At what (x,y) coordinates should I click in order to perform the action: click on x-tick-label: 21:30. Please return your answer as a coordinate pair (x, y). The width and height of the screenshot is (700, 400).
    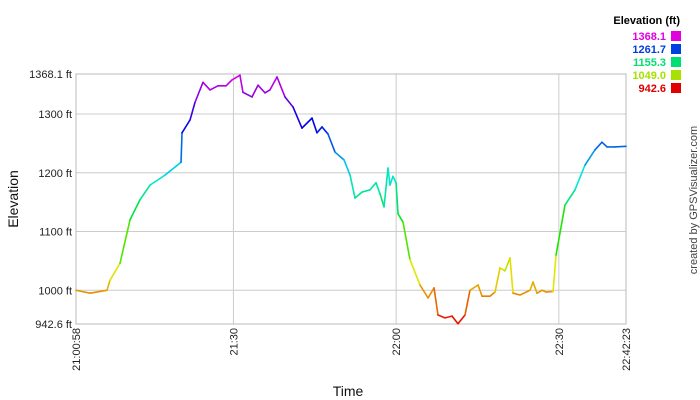
    Looking at the image, I should click on (234, 342).